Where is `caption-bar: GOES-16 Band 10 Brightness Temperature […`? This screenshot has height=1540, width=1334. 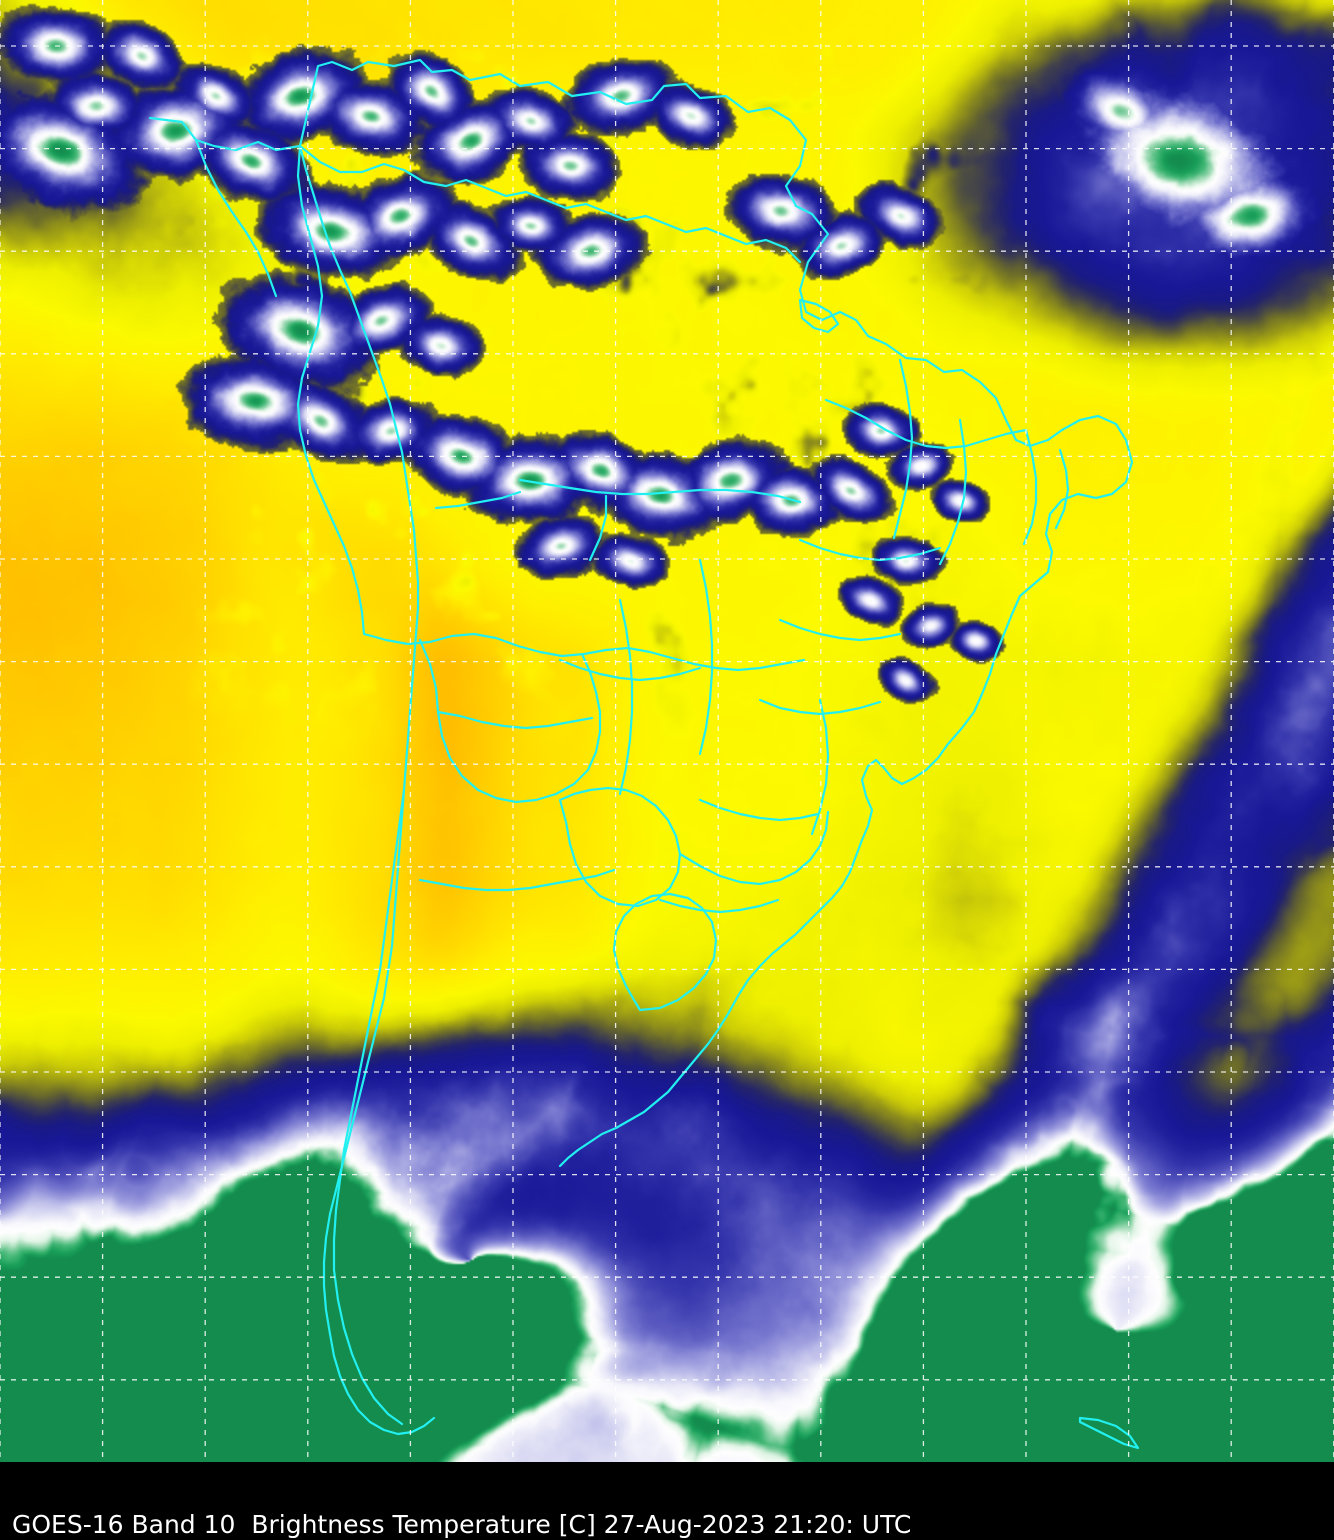
caption-bar: GOES-16 Band 10 Brightness Temperature [… is located at coordinates (667, 1501).